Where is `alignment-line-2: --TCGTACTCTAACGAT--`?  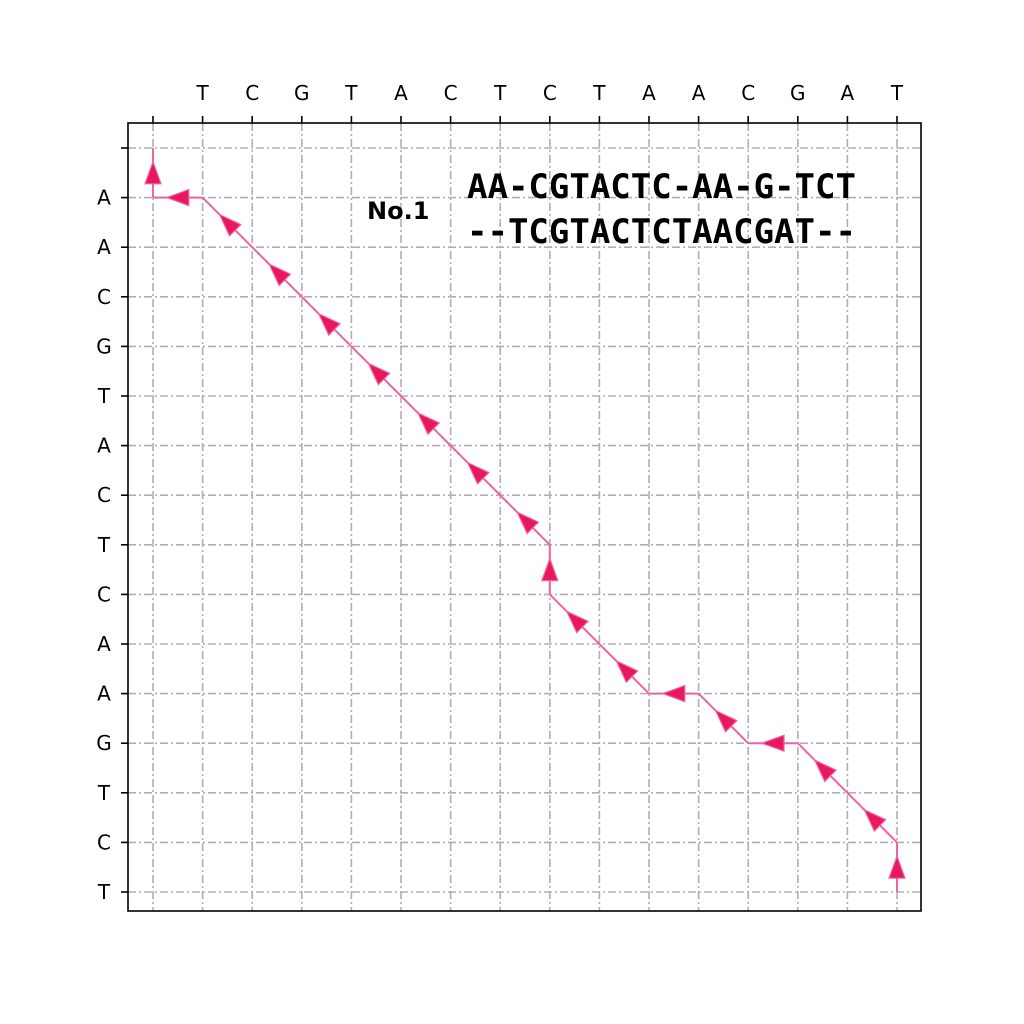
alignment-line-2: --TCGTACTCTAACGAT-- is located at coordinates (661, 232).